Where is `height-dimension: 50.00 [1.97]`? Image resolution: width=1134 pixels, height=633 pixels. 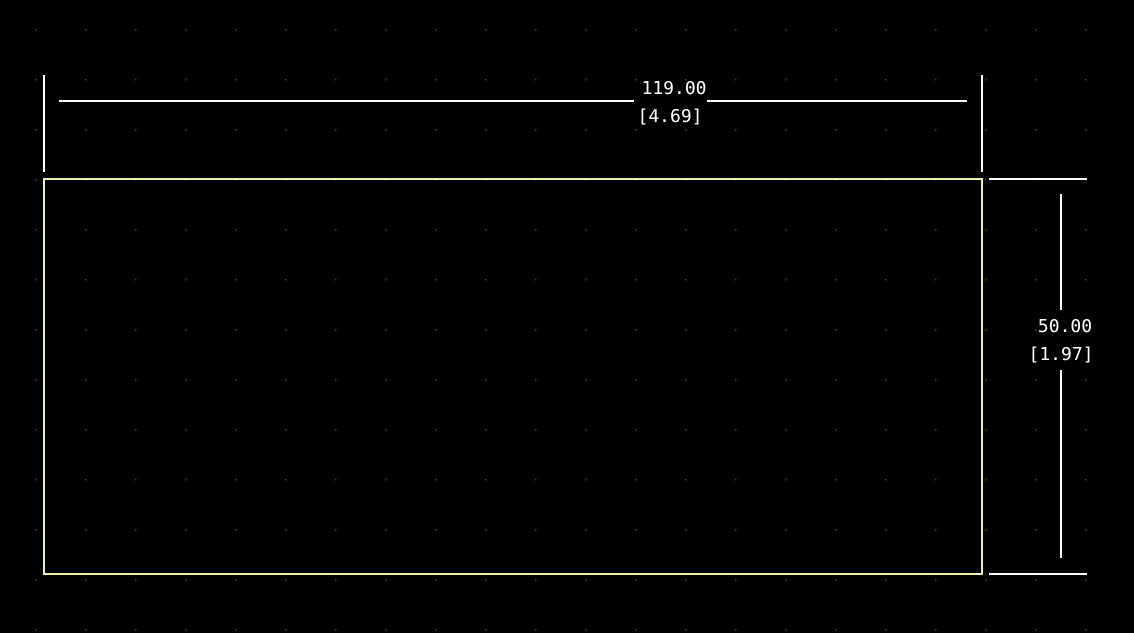
height-dimension: 50.00 [1.97] is located at coordinates (1041, 376).